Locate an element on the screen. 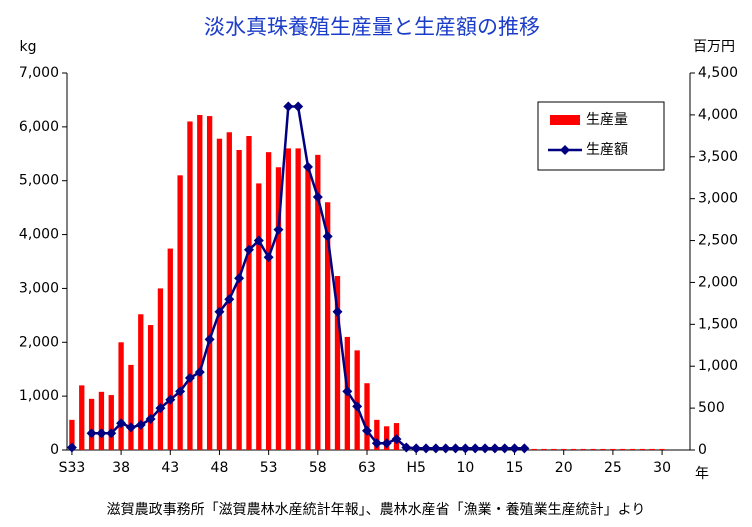 This screenshot has width=752, height=527. x-tick-label: 15 is located at coordinates (515, 468).